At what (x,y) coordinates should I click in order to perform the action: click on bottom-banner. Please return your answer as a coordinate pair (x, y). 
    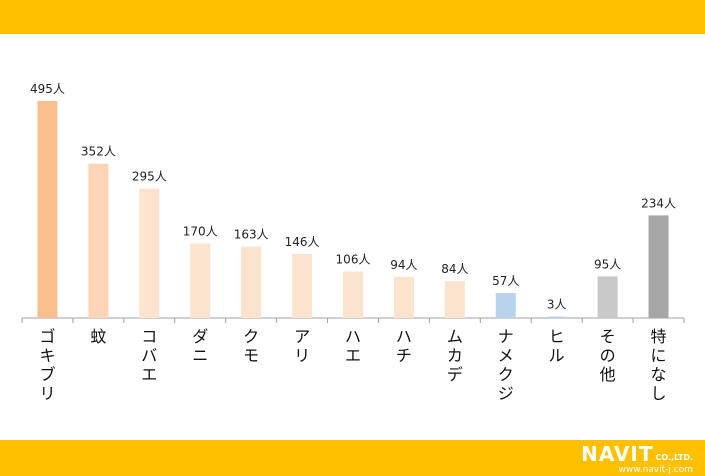
    Looking at the image, I should click on (352, 458).